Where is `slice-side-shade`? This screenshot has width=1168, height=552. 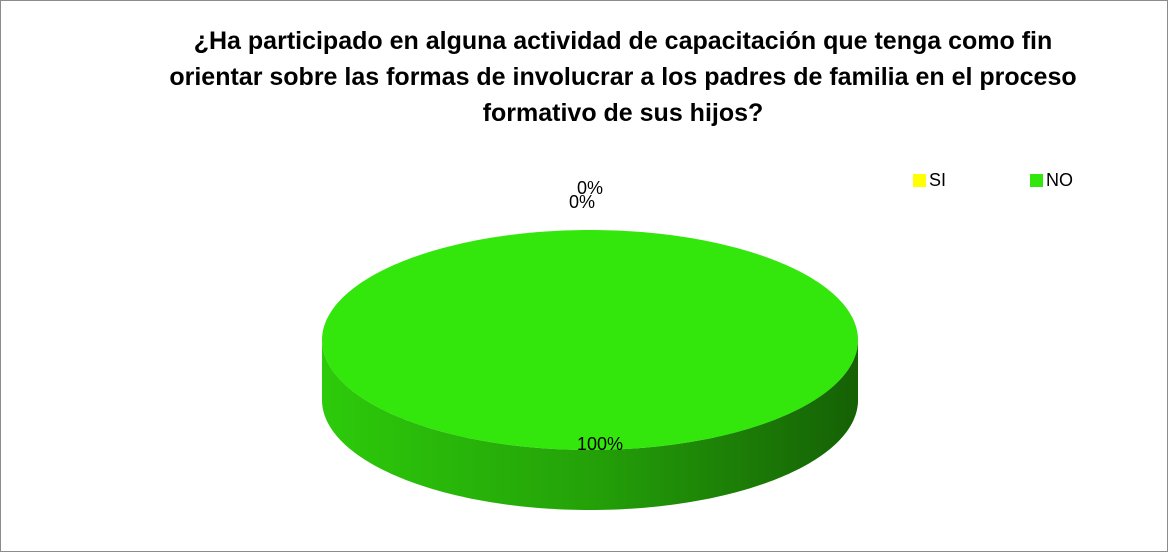
slice-side-shade is located at coordinates (590, 425).